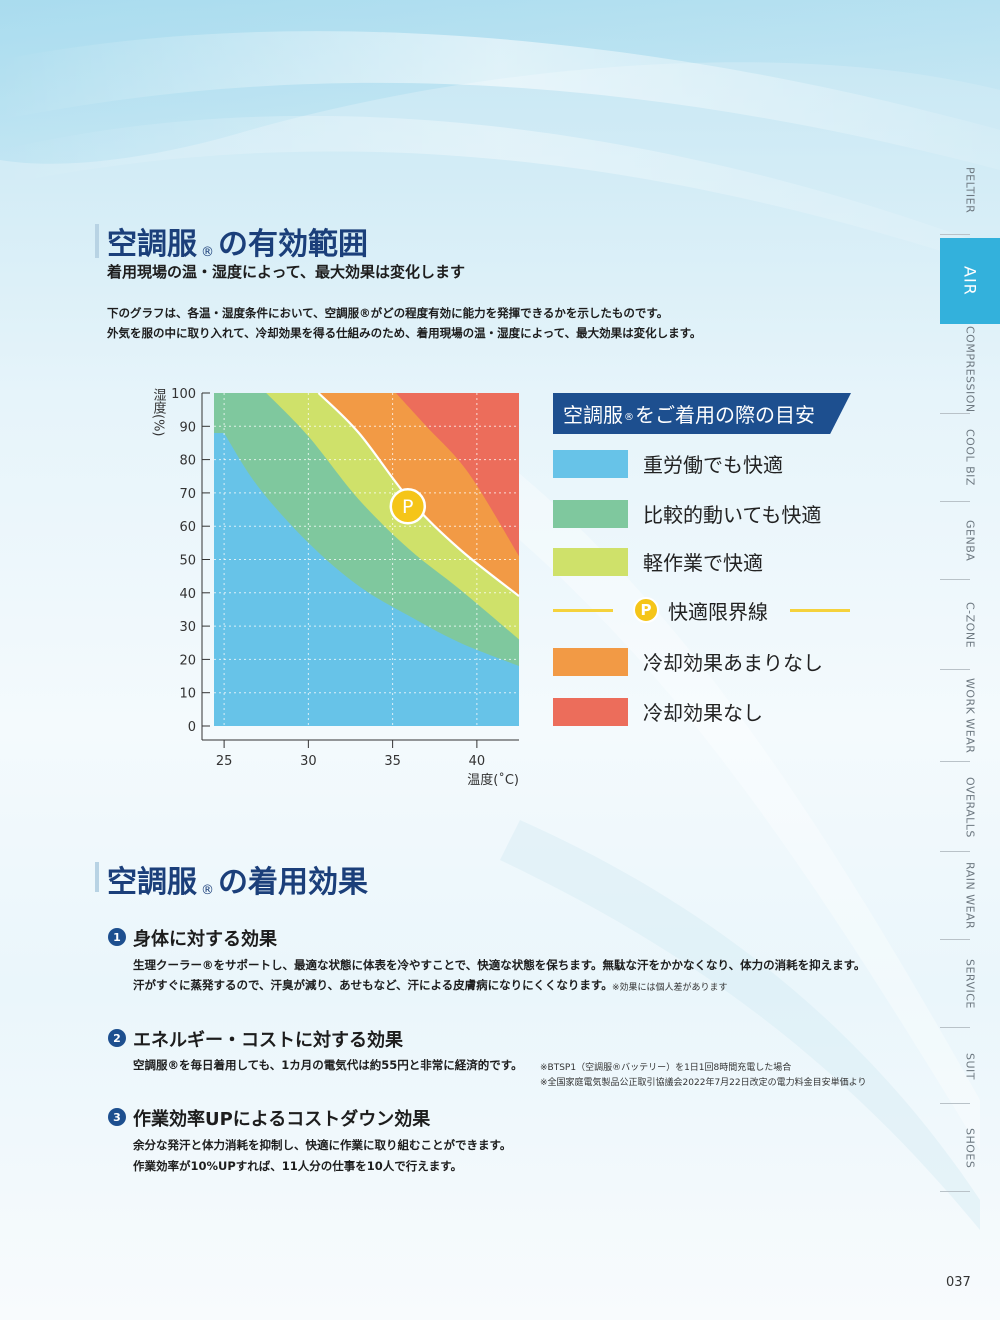 The width and height of the screenshot is (1000, 1320). I want to click on x-tick-label: 25, so click(224, 761).